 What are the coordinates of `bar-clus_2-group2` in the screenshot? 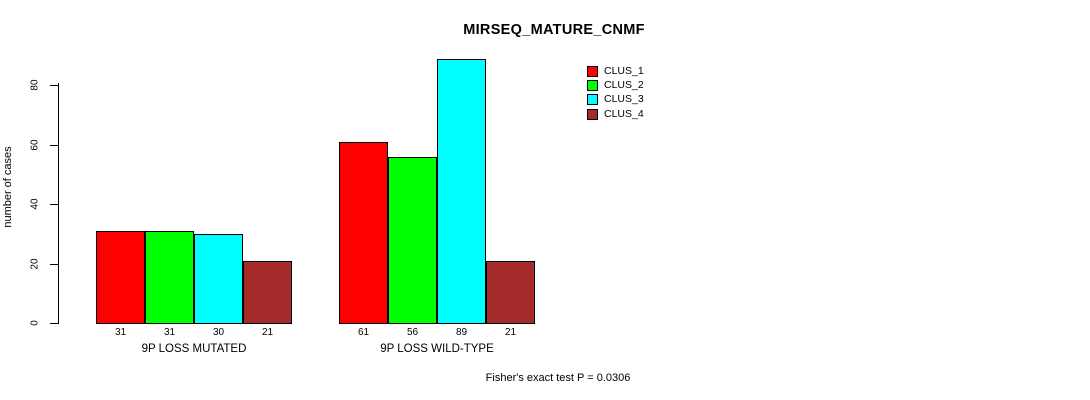 It's located at (412, 240).